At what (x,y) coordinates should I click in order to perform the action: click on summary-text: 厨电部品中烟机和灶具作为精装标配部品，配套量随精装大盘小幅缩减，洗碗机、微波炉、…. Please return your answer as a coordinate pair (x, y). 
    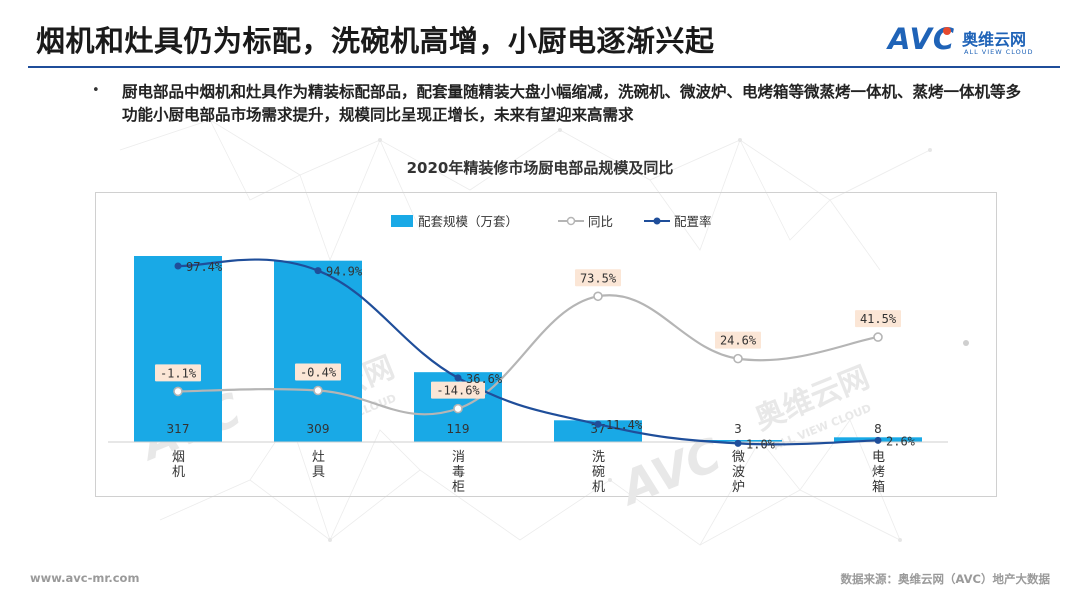
    Looking at the image, I should click on (572, 103).